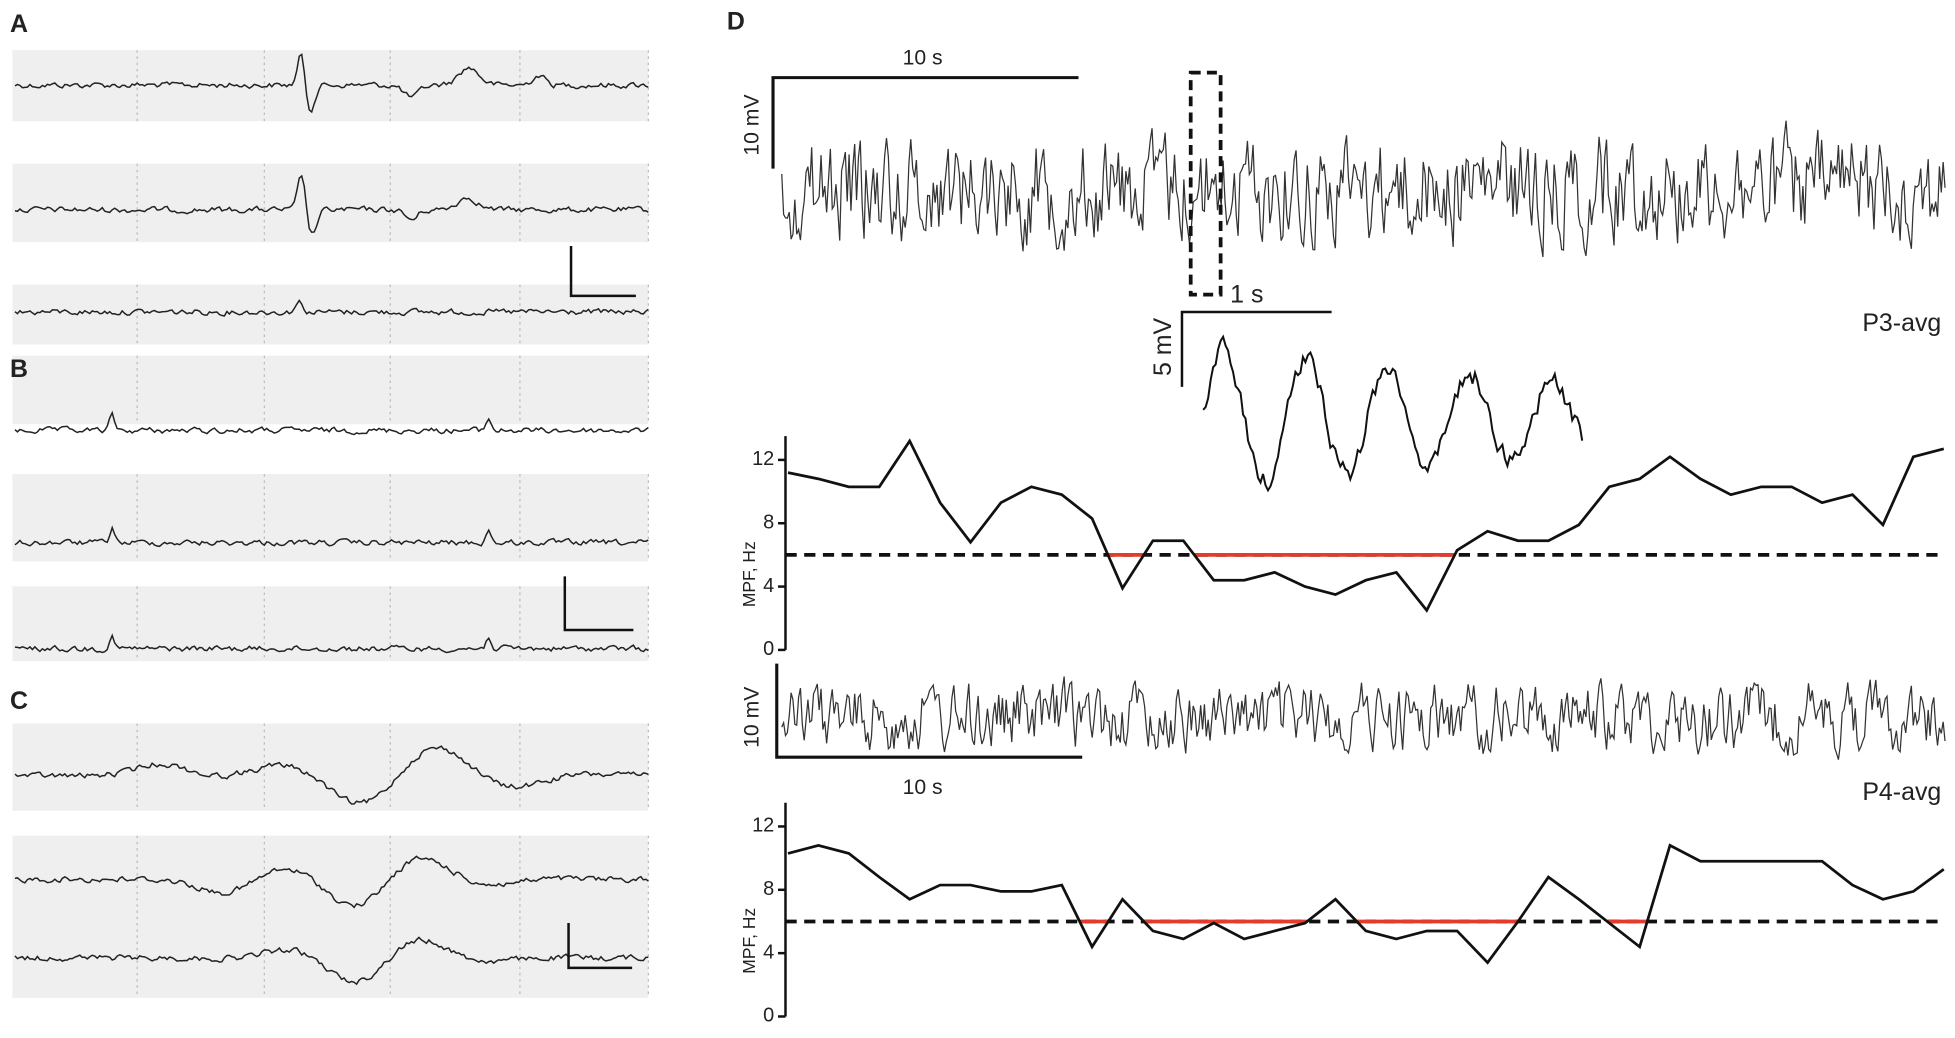 This screenshot has width=1955, height=1038. What do you see at coordinates (1901, 792) in the screenshot?
I see `trace-label: P4-avg` at bounding box center [1901, 792].